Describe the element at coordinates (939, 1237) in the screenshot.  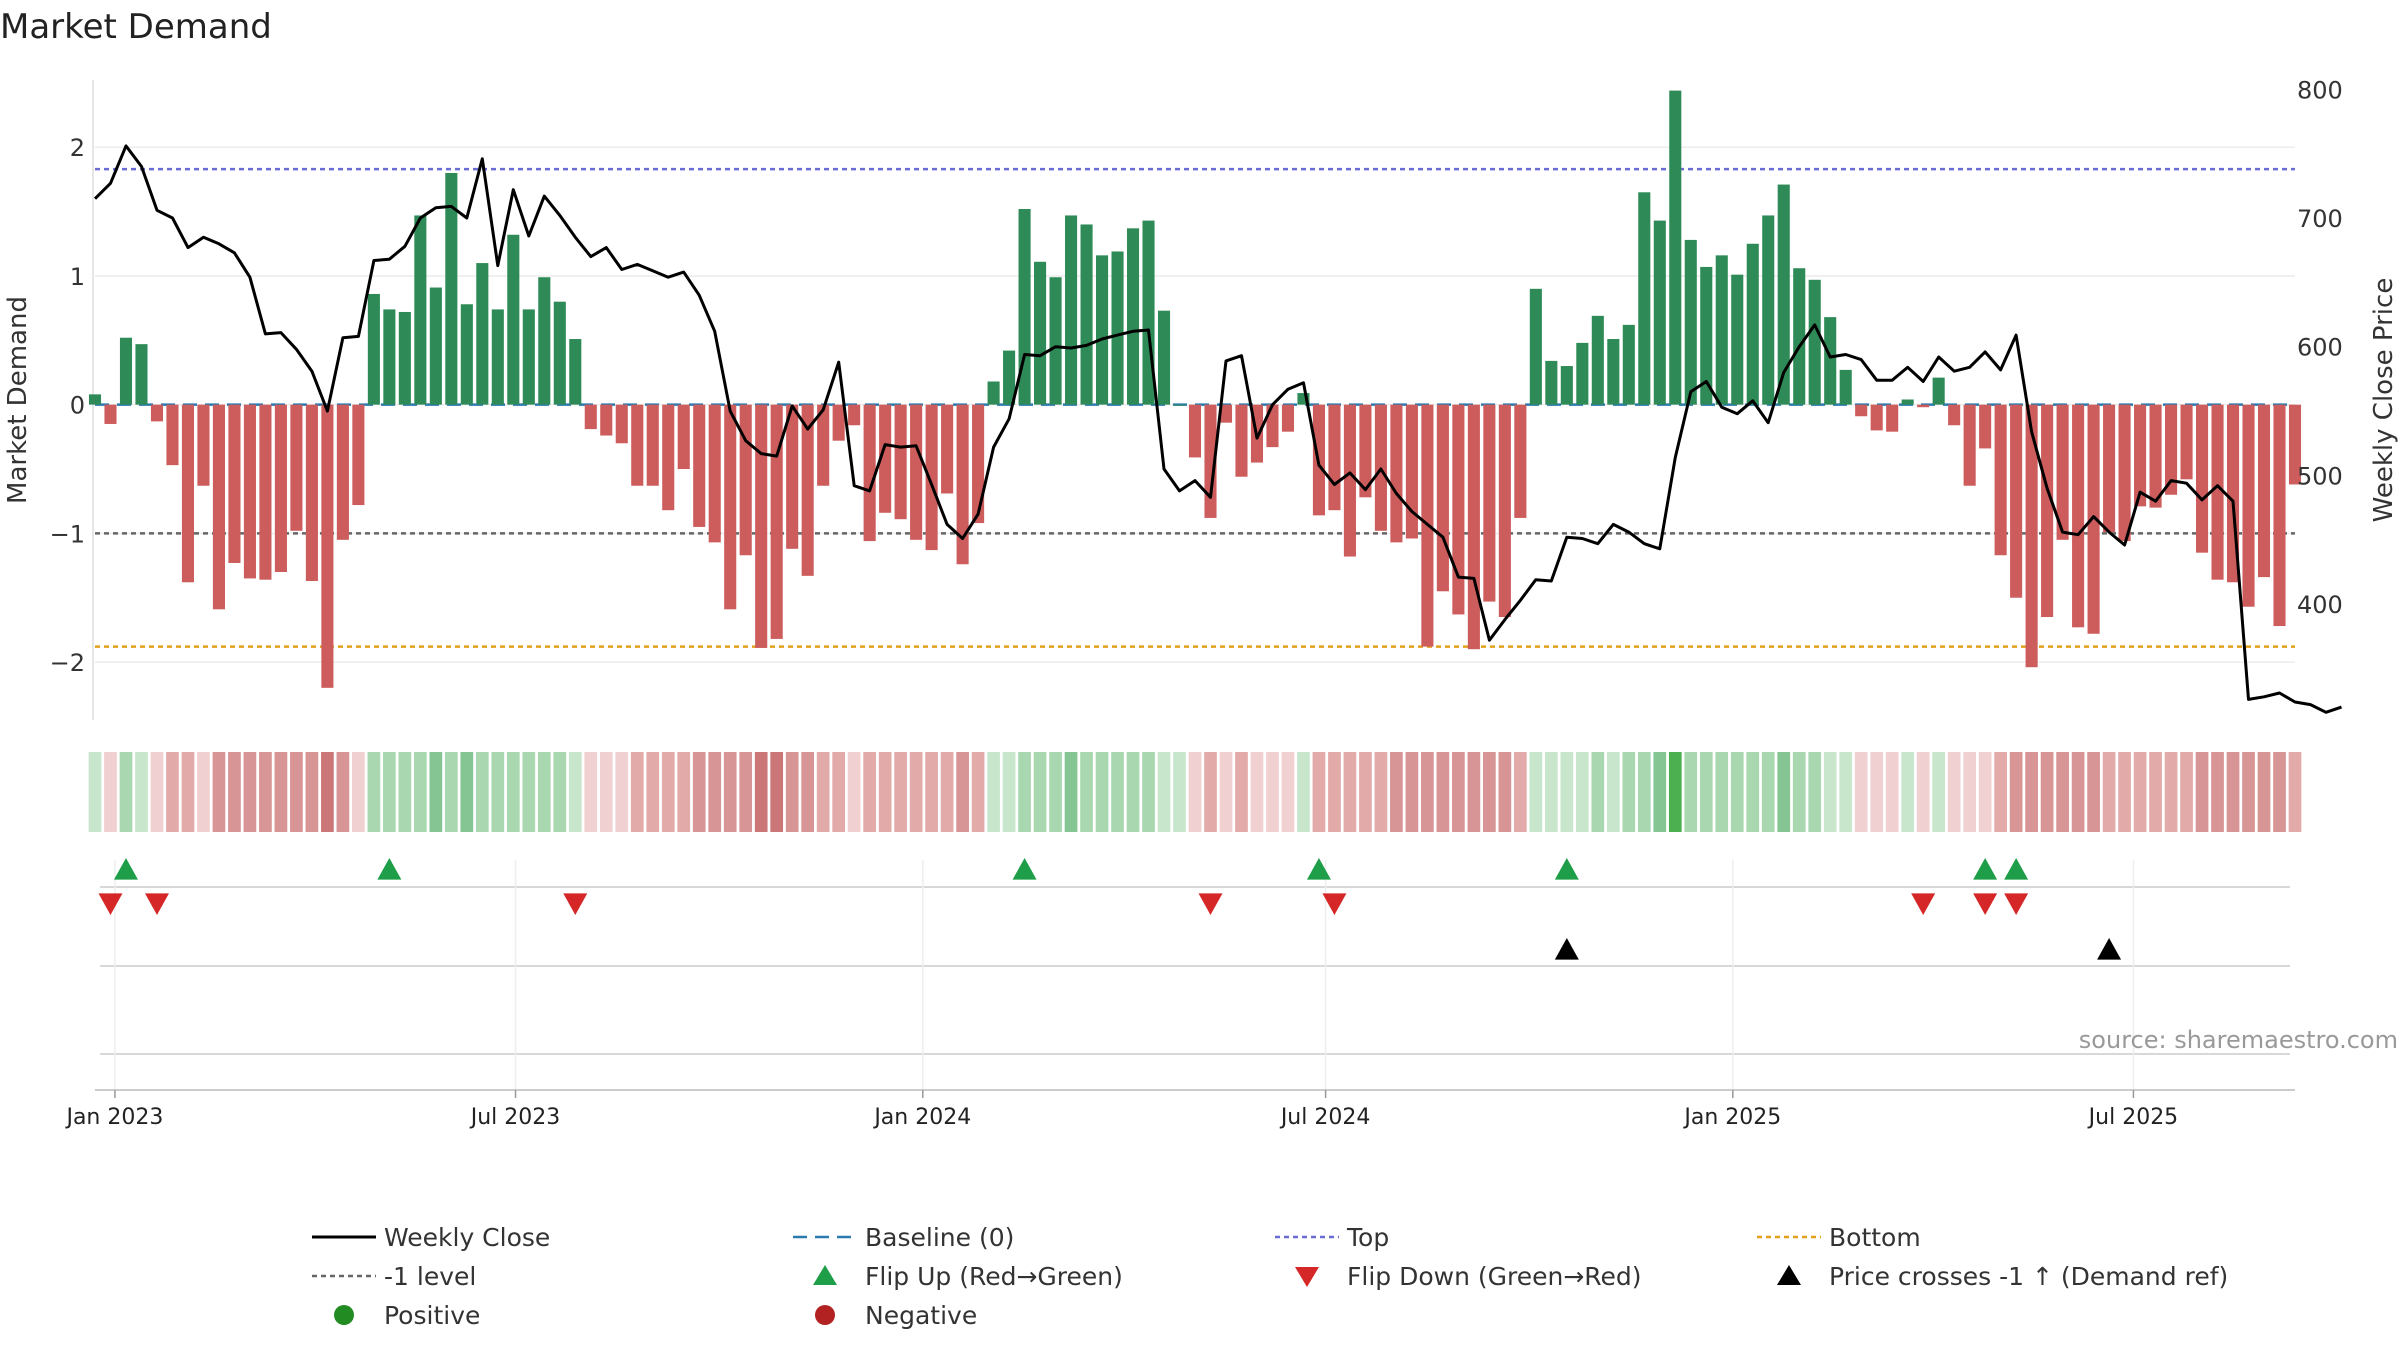
I see `legend-label: Baseline (0)` at that location.